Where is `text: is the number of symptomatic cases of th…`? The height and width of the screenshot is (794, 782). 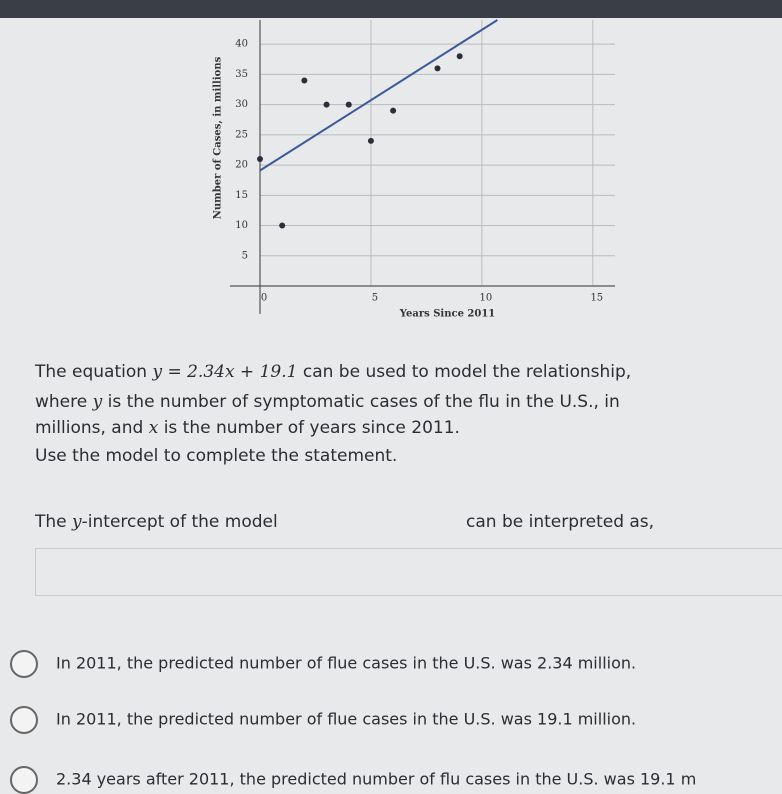
text: is the number of symptomatic cases of th… is located at coordinates (363, 402).